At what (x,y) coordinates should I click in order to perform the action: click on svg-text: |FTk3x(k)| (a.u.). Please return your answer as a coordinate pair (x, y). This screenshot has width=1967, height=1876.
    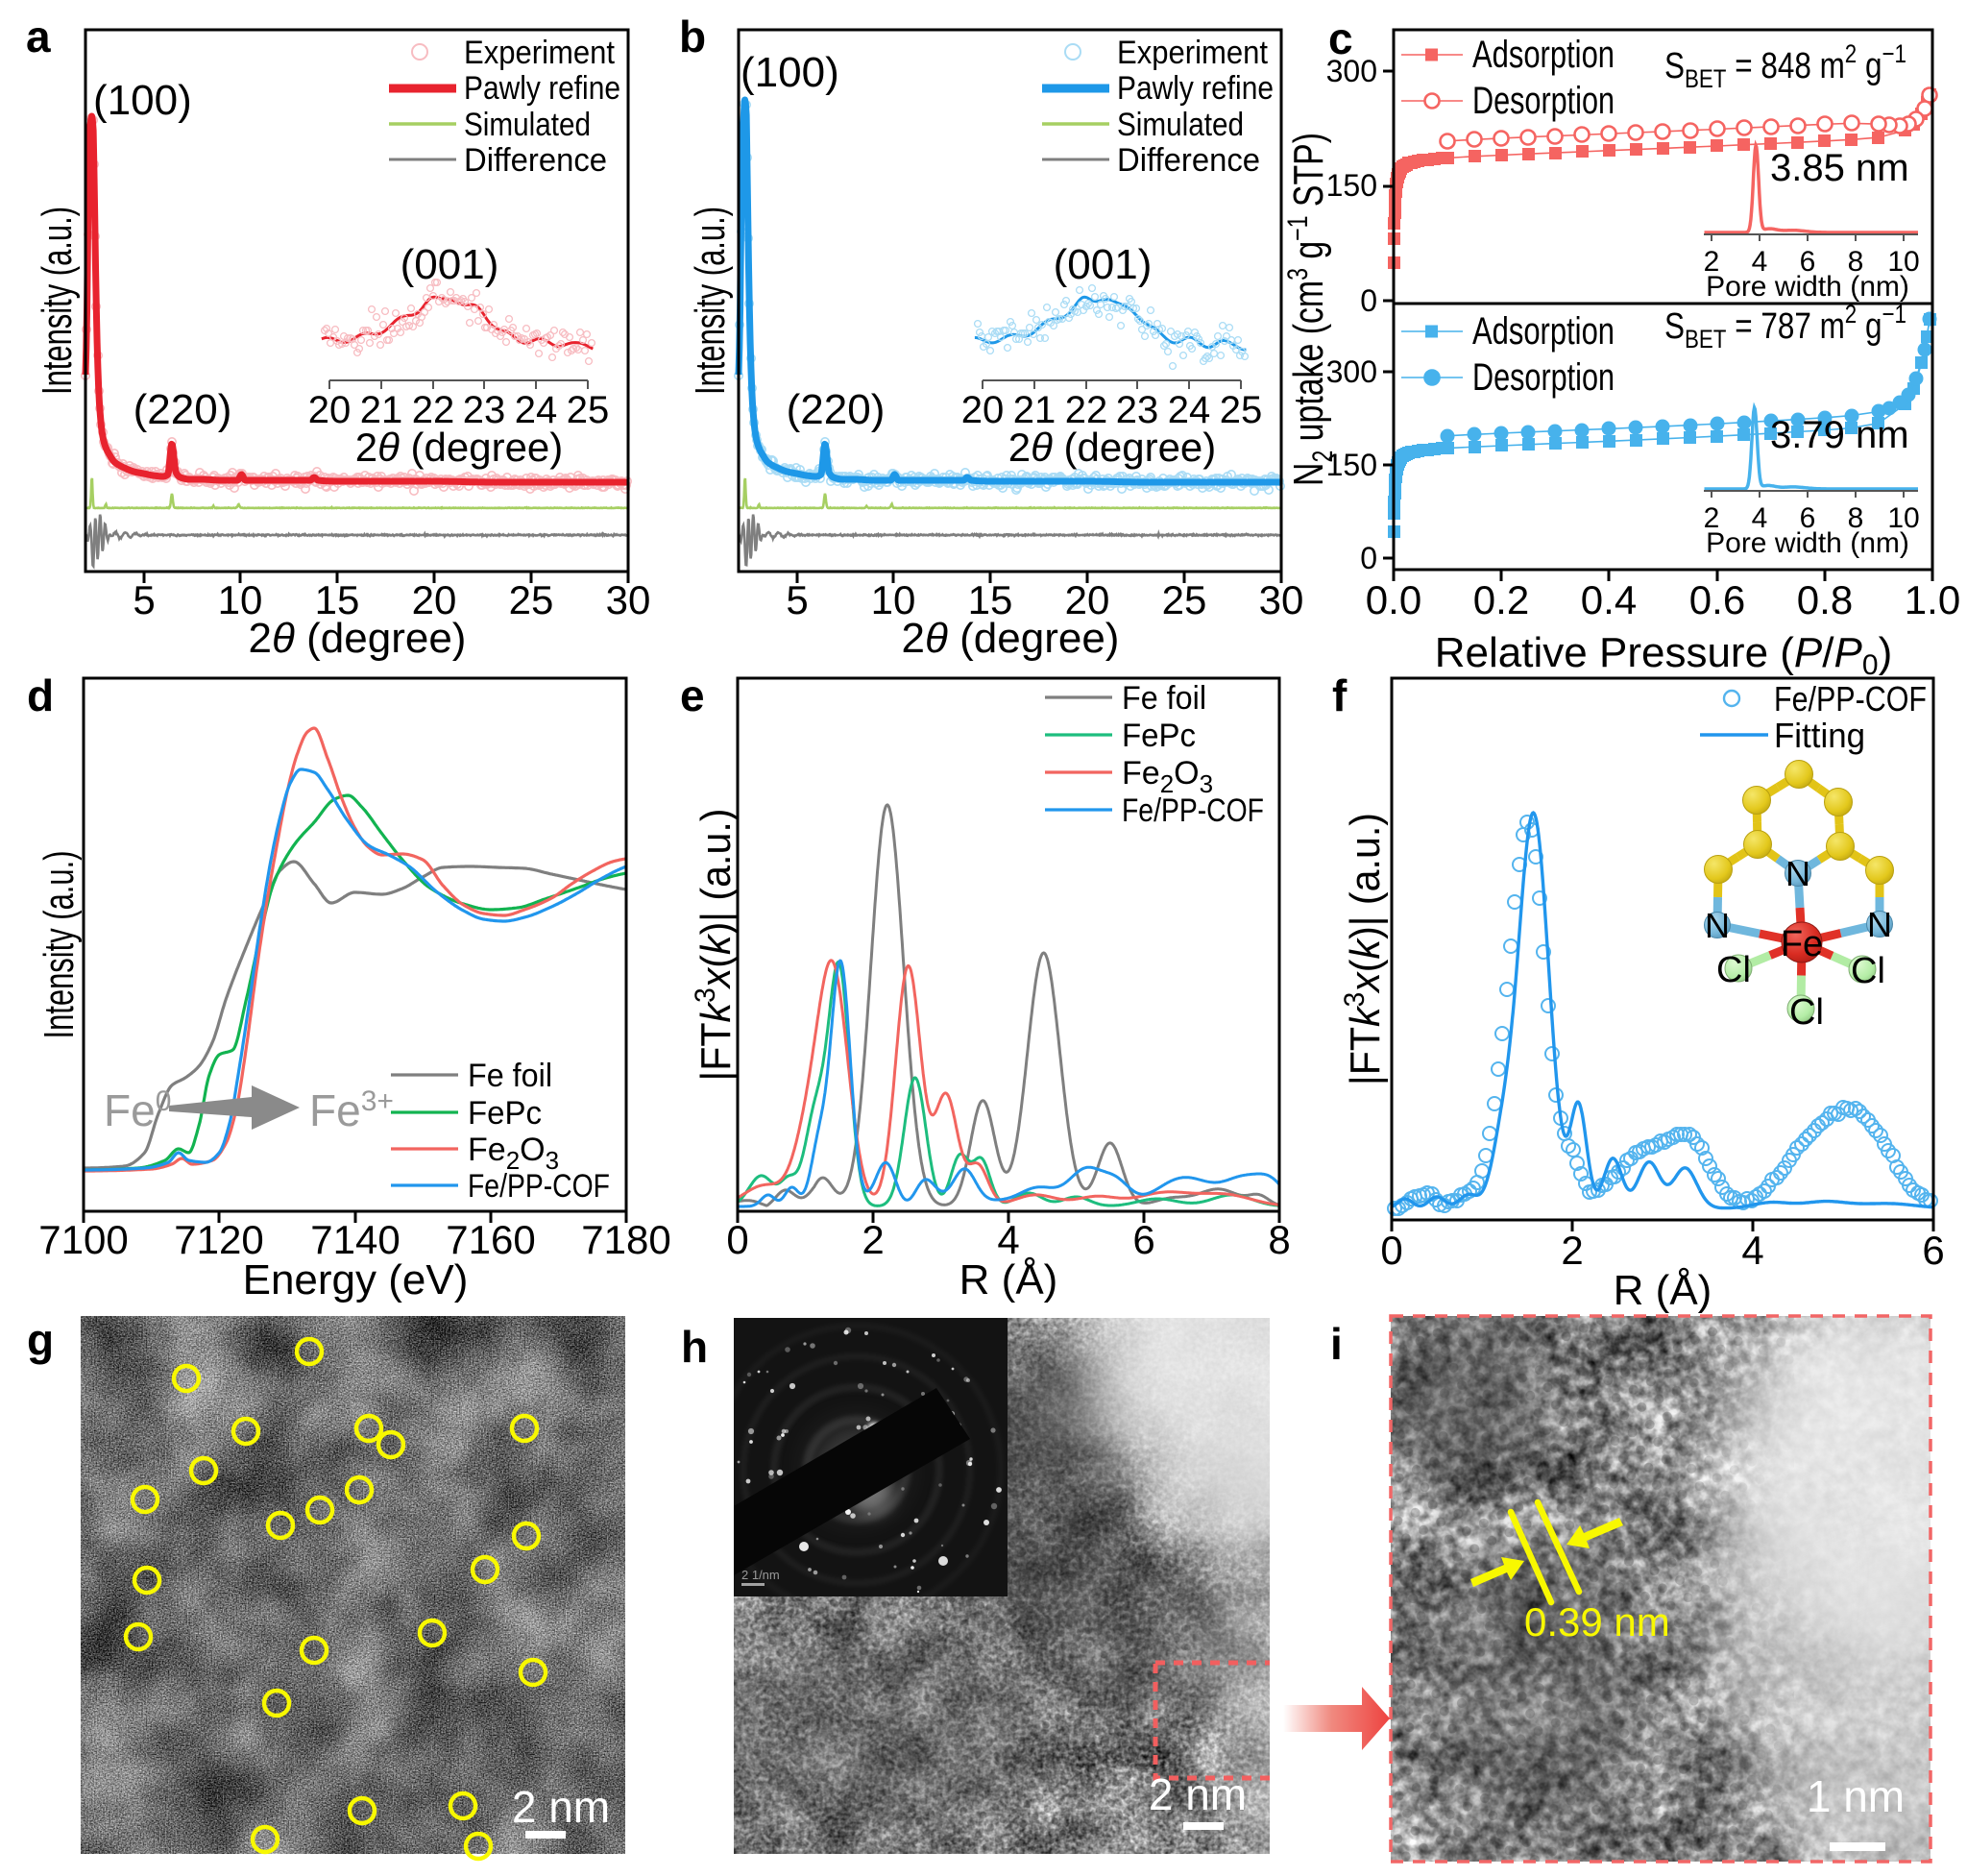
    Looking at the image, I should click on (1364, 949).